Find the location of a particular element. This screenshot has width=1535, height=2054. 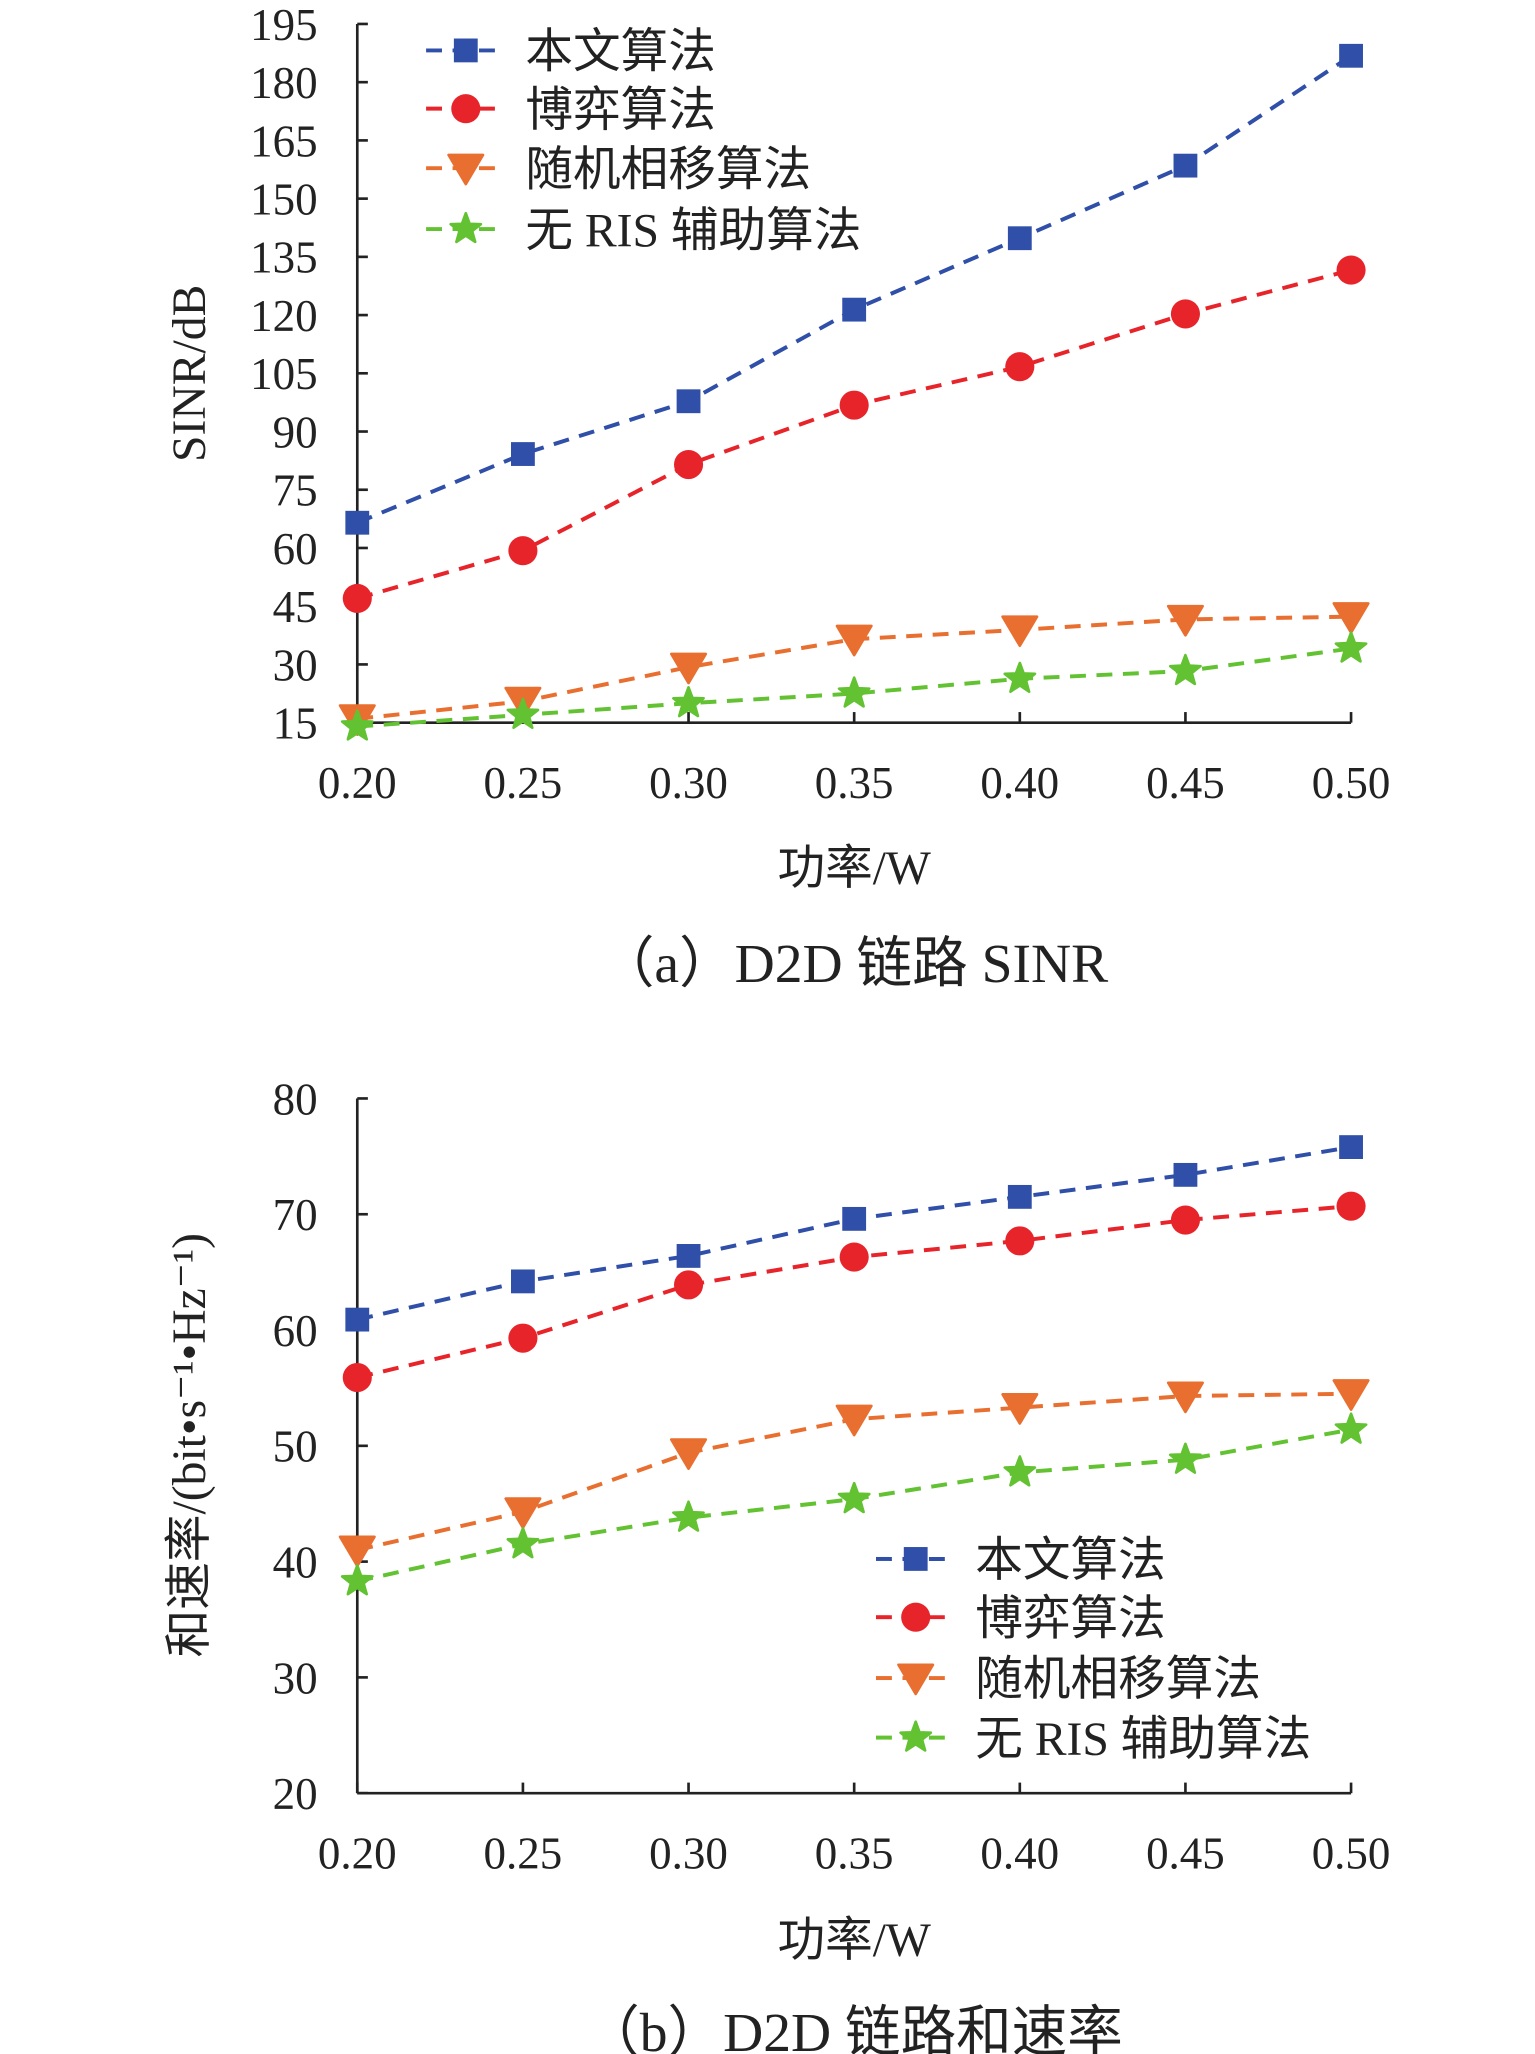

y-tick-label: 50 is located at coordinates (295, 1447).